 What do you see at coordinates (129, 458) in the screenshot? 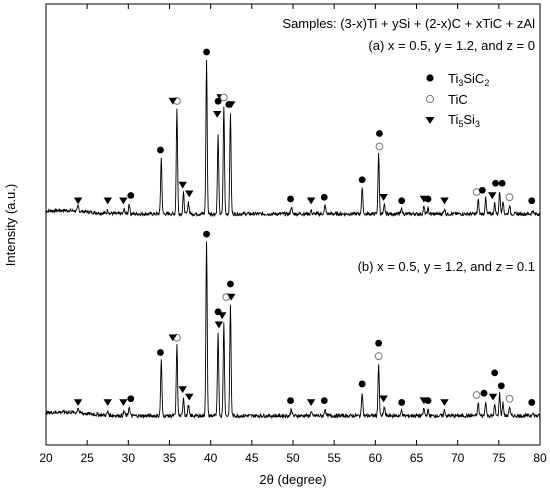
I see `x-tick-label: 30` at bounding box center [129, 458].